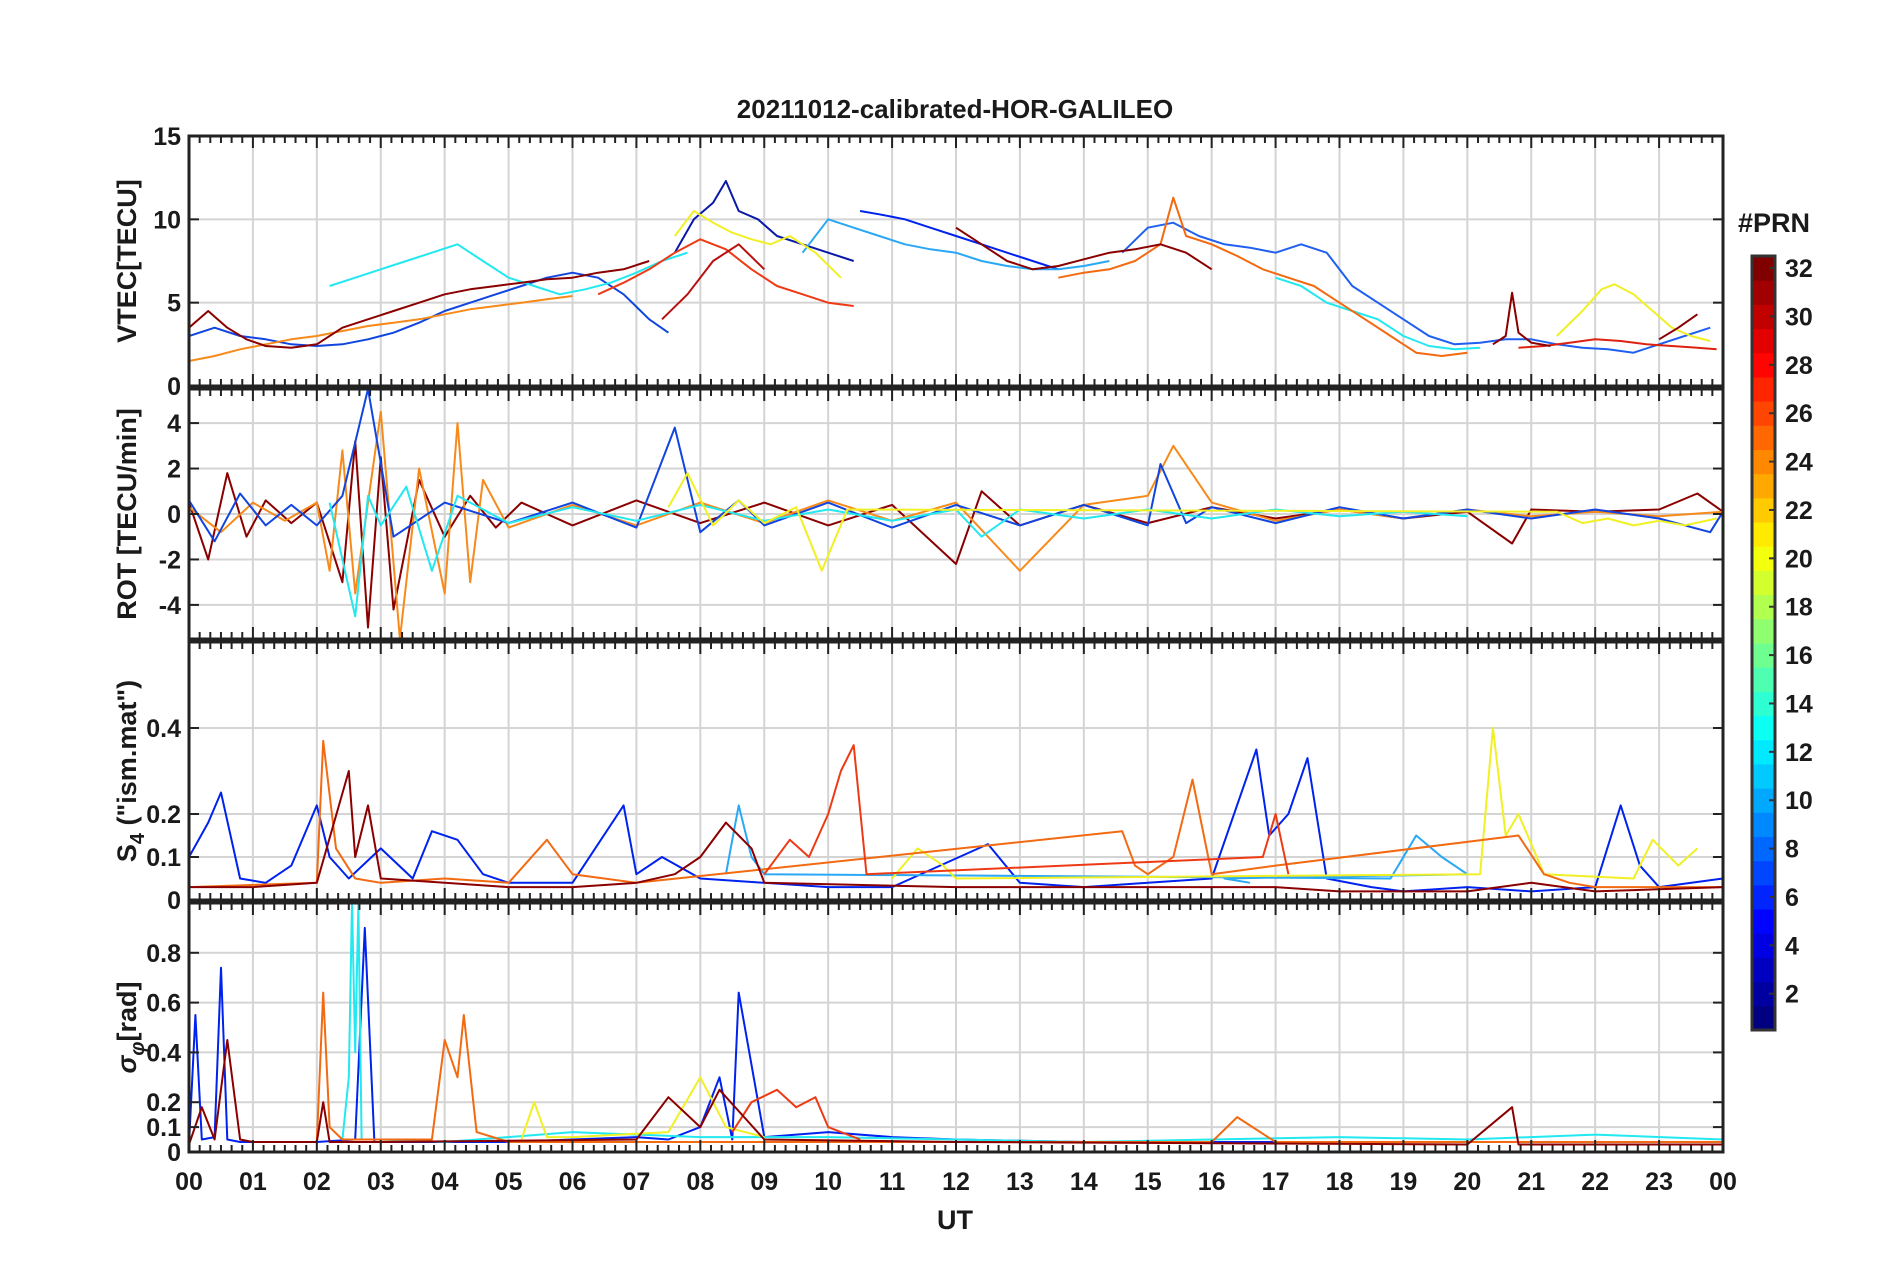 The height and width of the screenshot is (1272, 1902). What do you see at coordinates (163, 954) in the screenshot?
I see `y-tick-label: 0.8` at bounding box center [163, 954].